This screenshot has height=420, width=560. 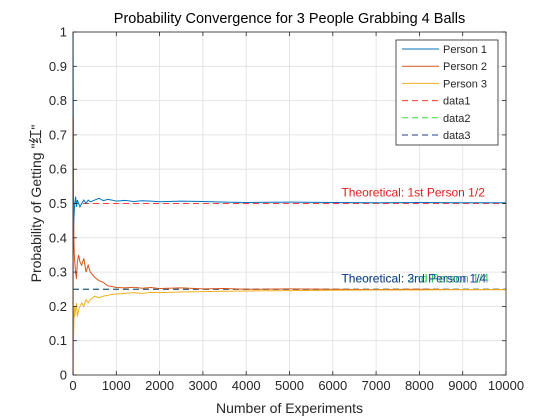 I want to click on annotation-text: Theoretical: 2nd Person 1/4, so click(x=415, y=278).